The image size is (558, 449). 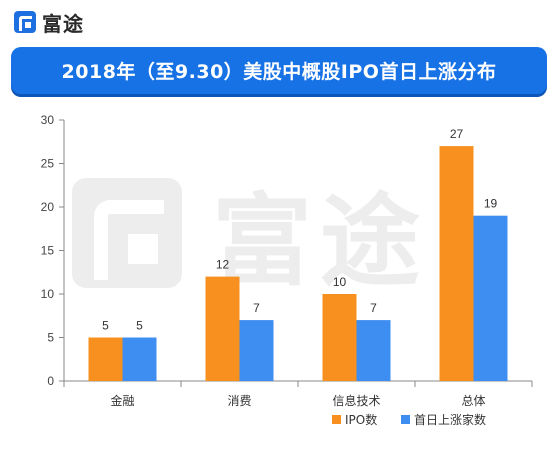 What do you see at coordinates (340, 282) in the screenshot?
I see `data-label: 10` at bounding box center [340, 282].